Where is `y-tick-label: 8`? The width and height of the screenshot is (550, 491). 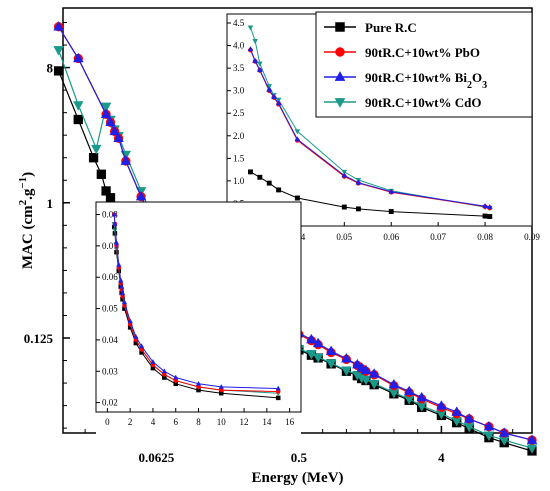 y-tick-label: 8 is located at coordinates (50, 68).